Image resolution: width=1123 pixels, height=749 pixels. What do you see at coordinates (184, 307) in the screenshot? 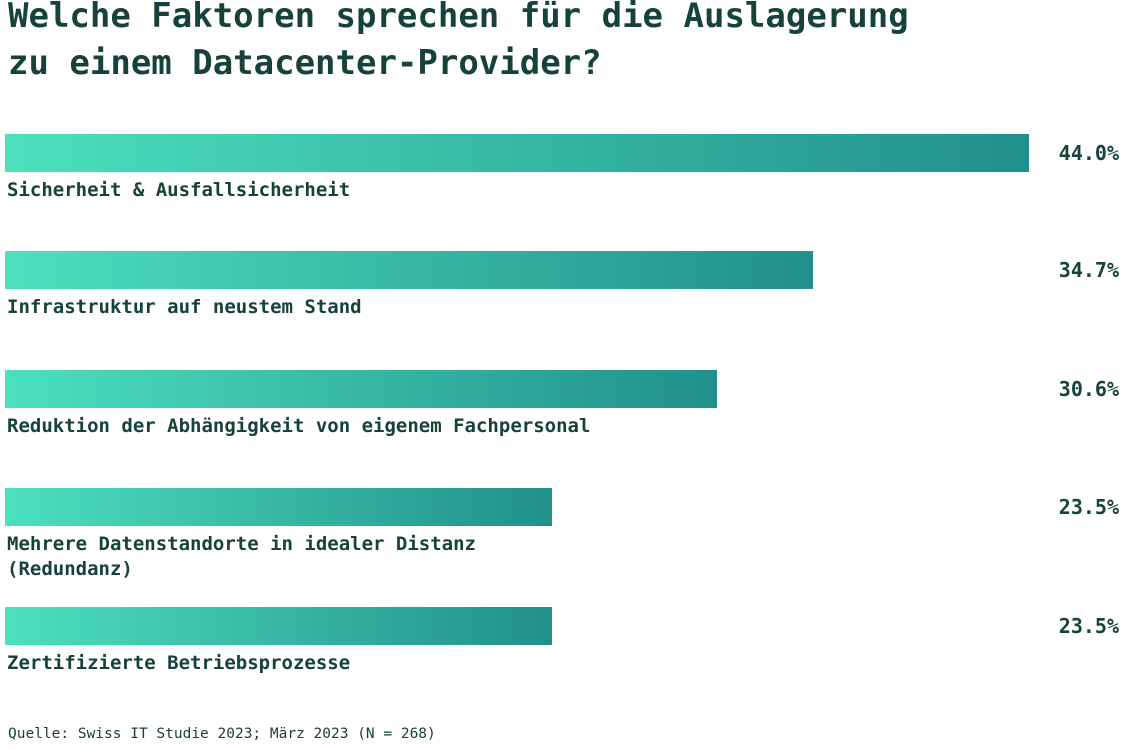
I see `bar-category-label: Infrastruktur auf neustem Stand` at bounding box center [184, 307].